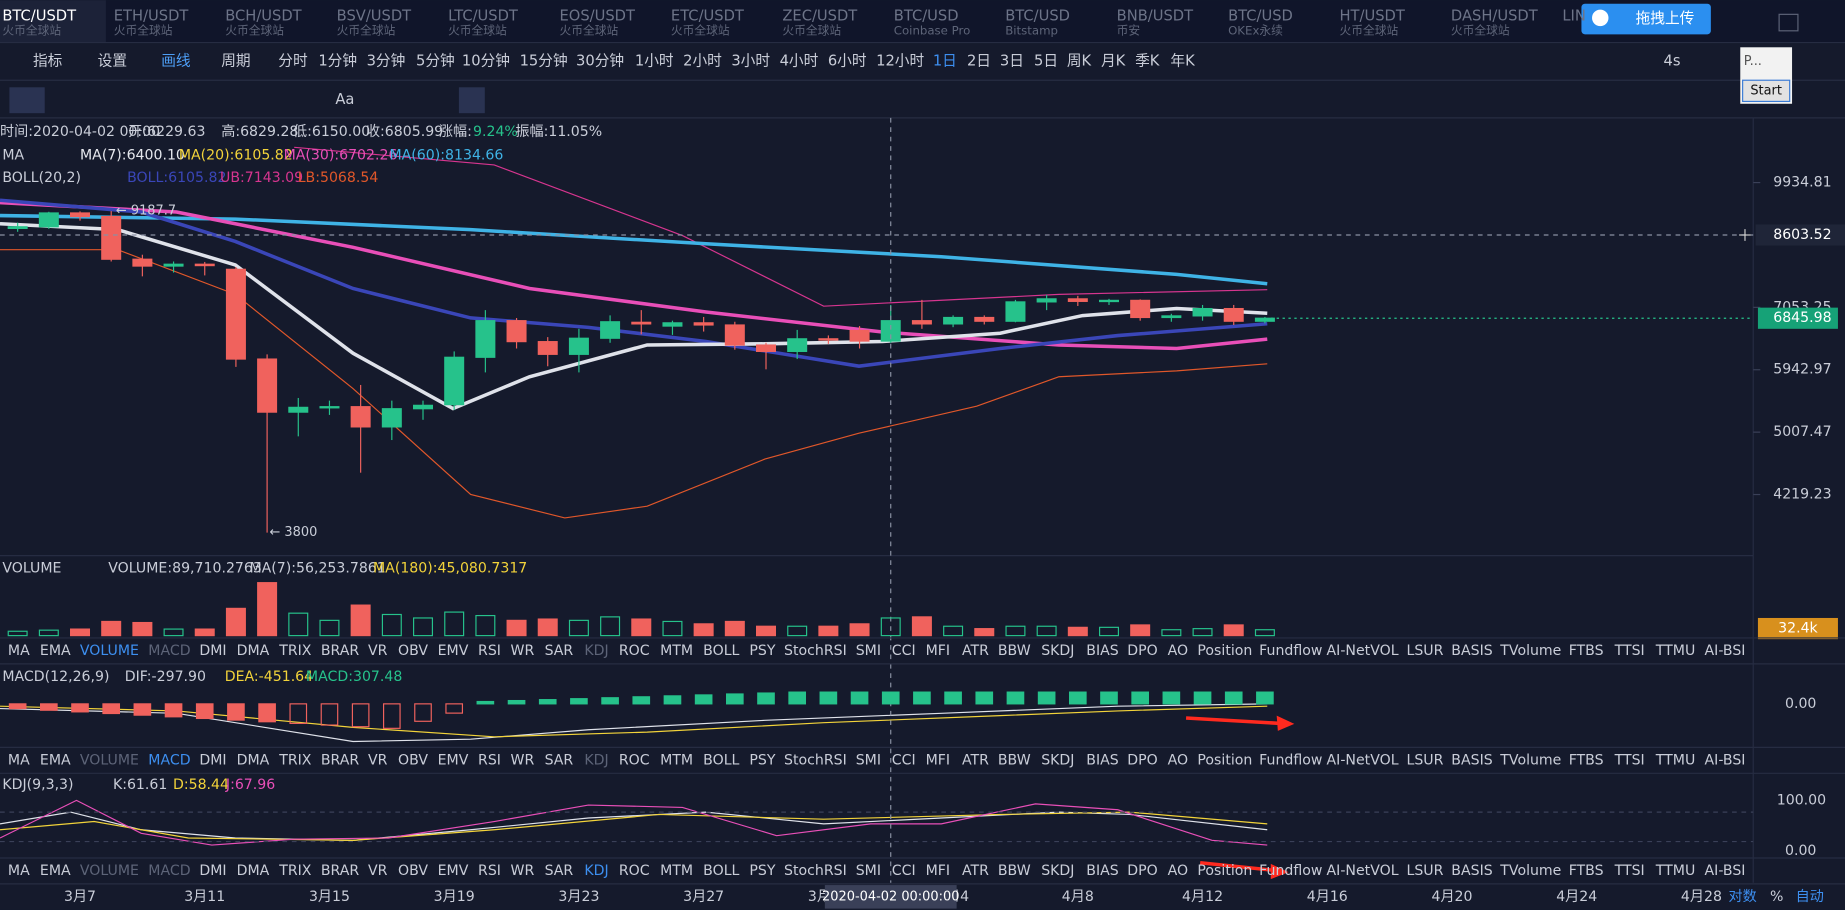  What do you see at coordinates (820, 16) in the screenshot?
I see `tab-pair: ZEC/USDT` at bounding box center [820, 16].